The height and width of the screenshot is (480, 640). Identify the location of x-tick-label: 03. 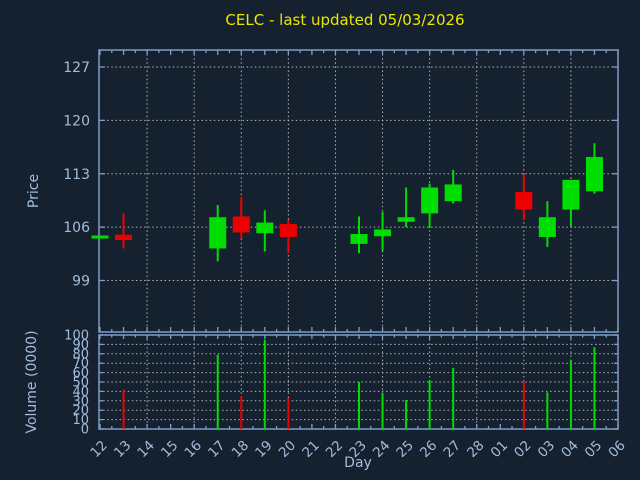
(546, 449).